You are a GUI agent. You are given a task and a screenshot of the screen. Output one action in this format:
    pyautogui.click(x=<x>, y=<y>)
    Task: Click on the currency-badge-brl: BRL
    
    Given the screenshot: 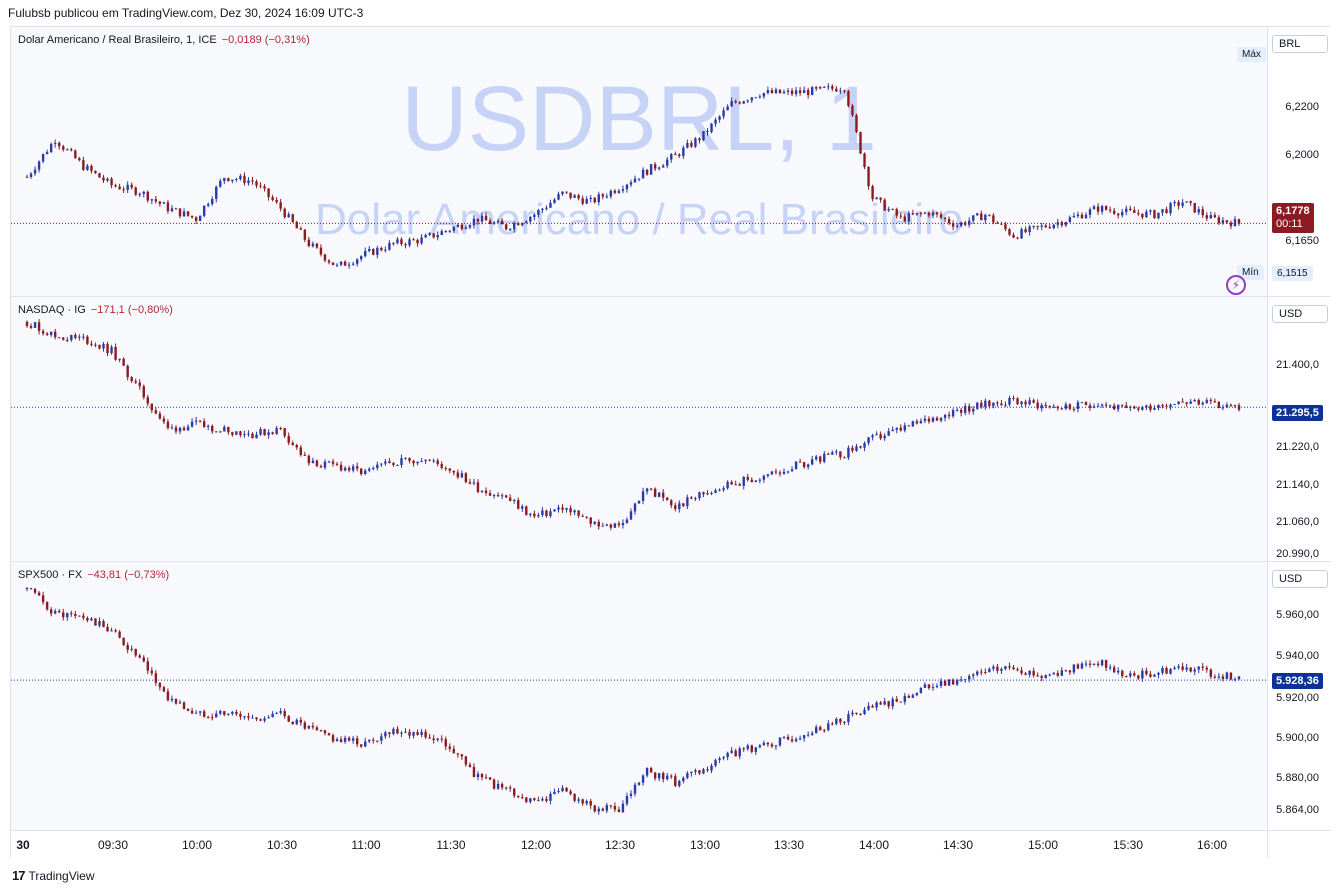 What is the action you would take?
    pyautogui.click(x=1300, y=44)
    